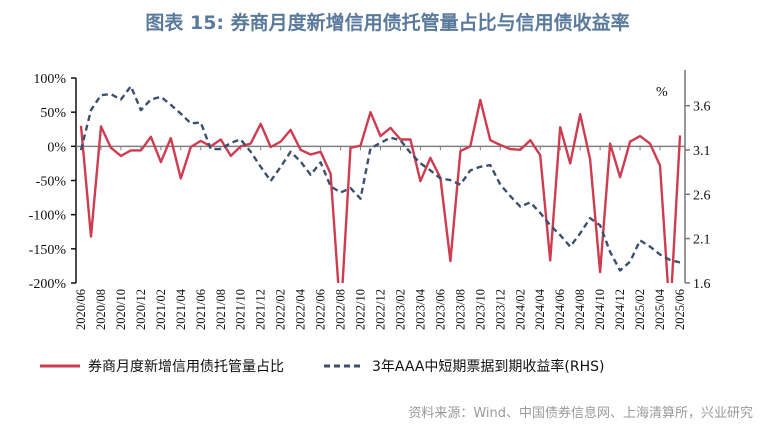 The image size is (775, 433). Describe the element at coordinates (560, 309) in the screenshot. I see `x-tick-label: 2024/06` at that location.